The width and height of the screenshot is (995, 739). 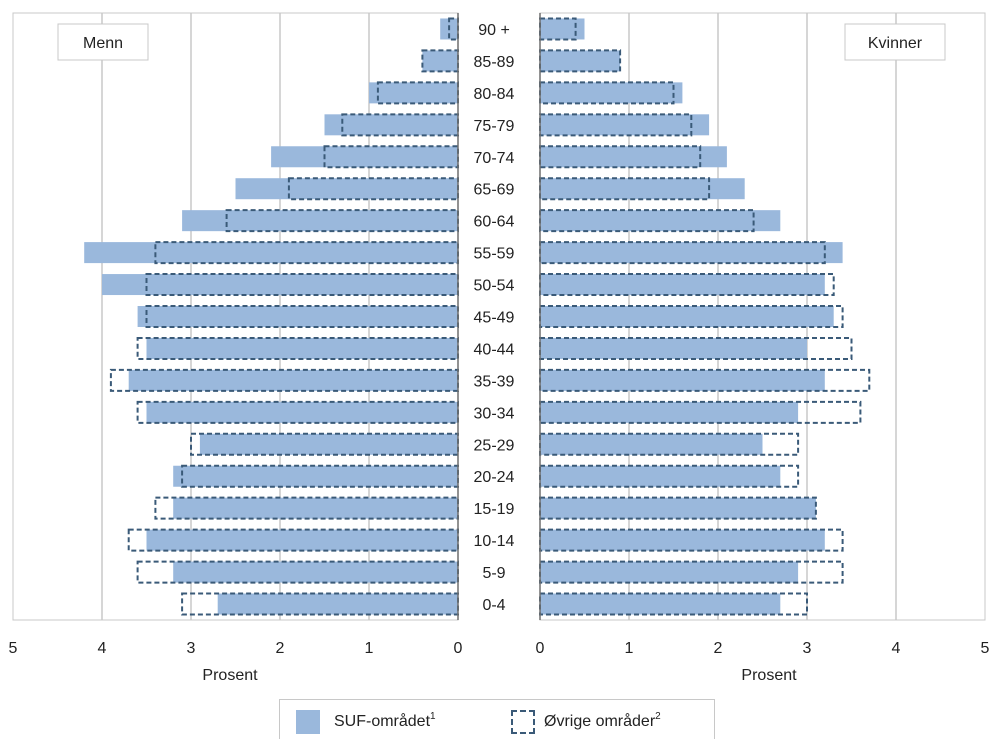 What do you see at coordinates (896, 648) in the screenshot?
I see `right-tick-label: 4` at bounding box center [896, 648].